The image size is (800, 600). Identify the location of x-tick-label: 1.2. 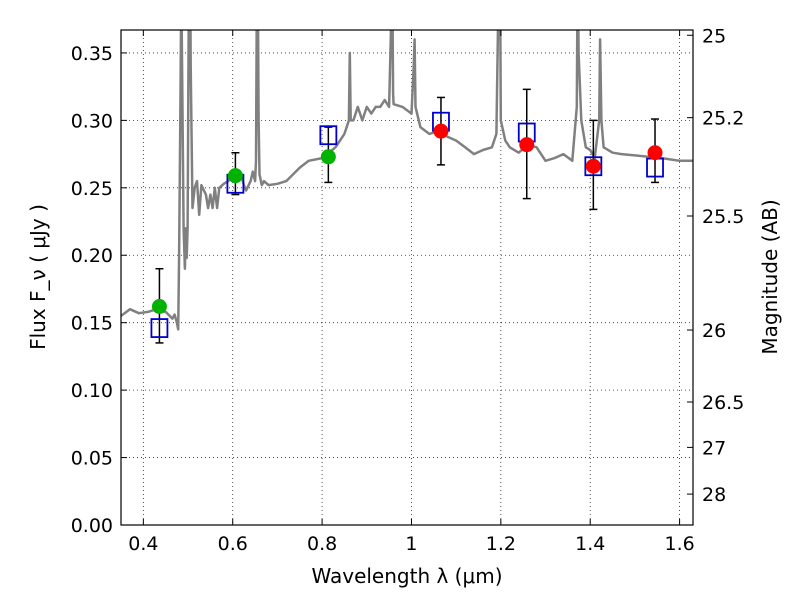
(501, 544).